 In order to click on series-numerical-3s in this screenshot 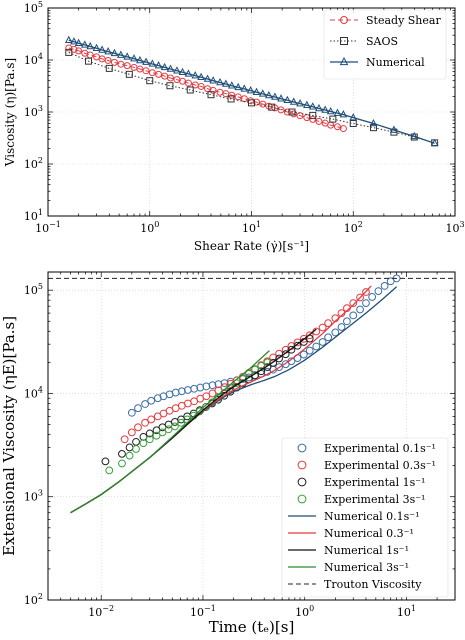, I will do `click(170, 432)`.